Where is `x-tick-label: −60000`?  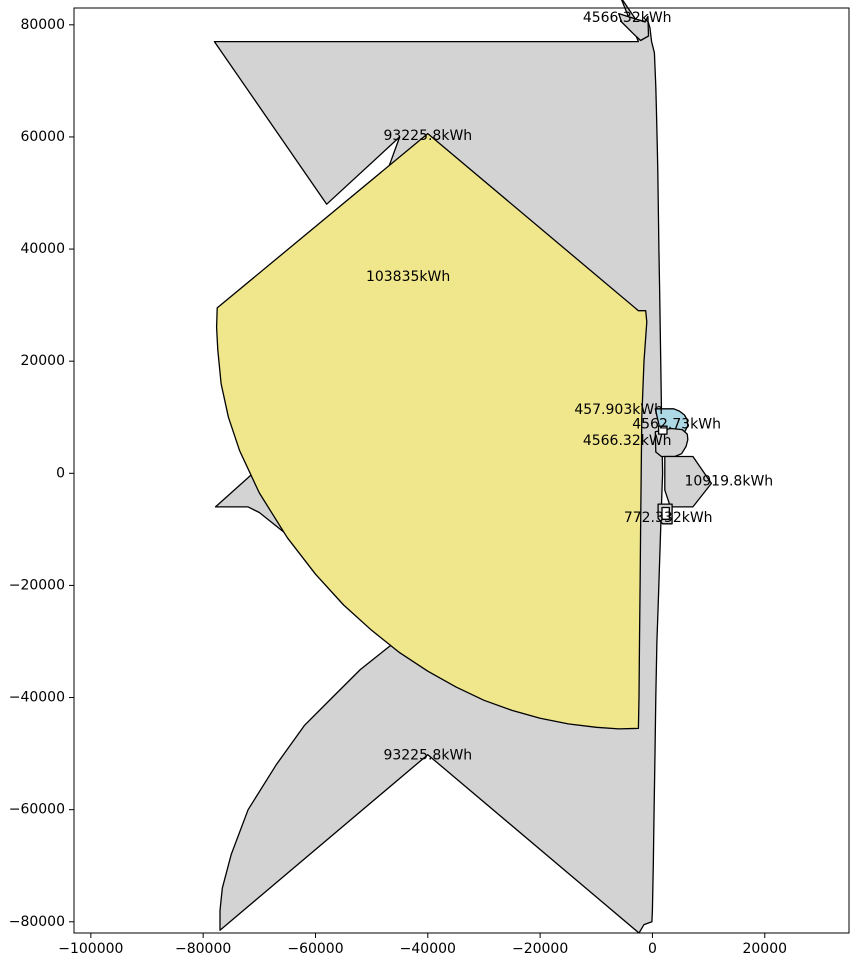 x-tick-label: −60000 is located at coordinates (315, 949).